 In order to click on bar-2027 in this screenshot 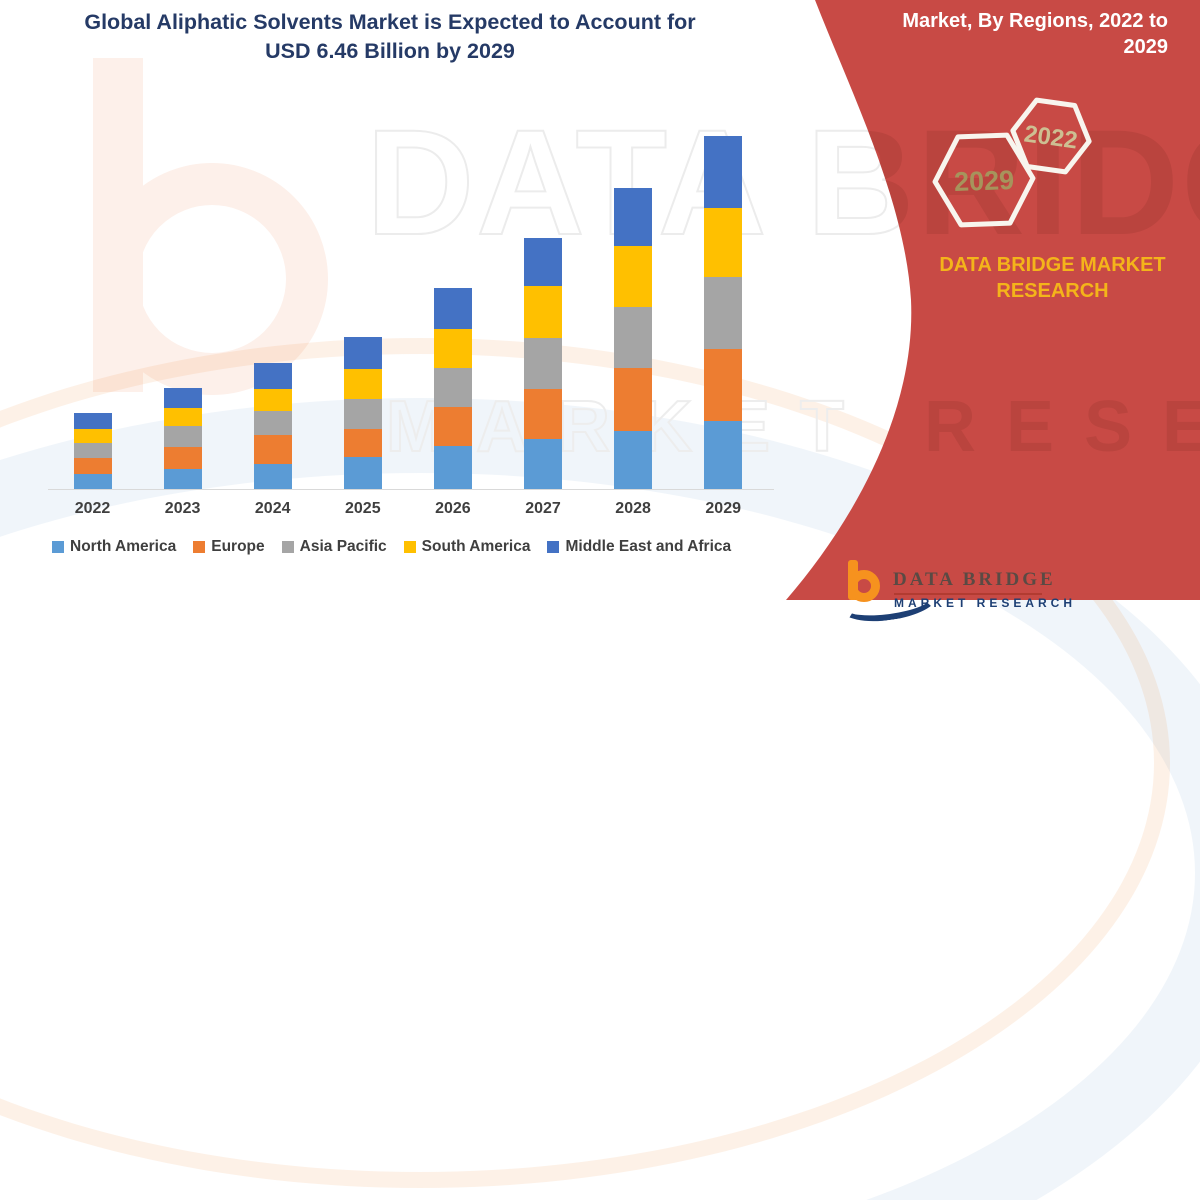, I will do `click(543, 363)`.